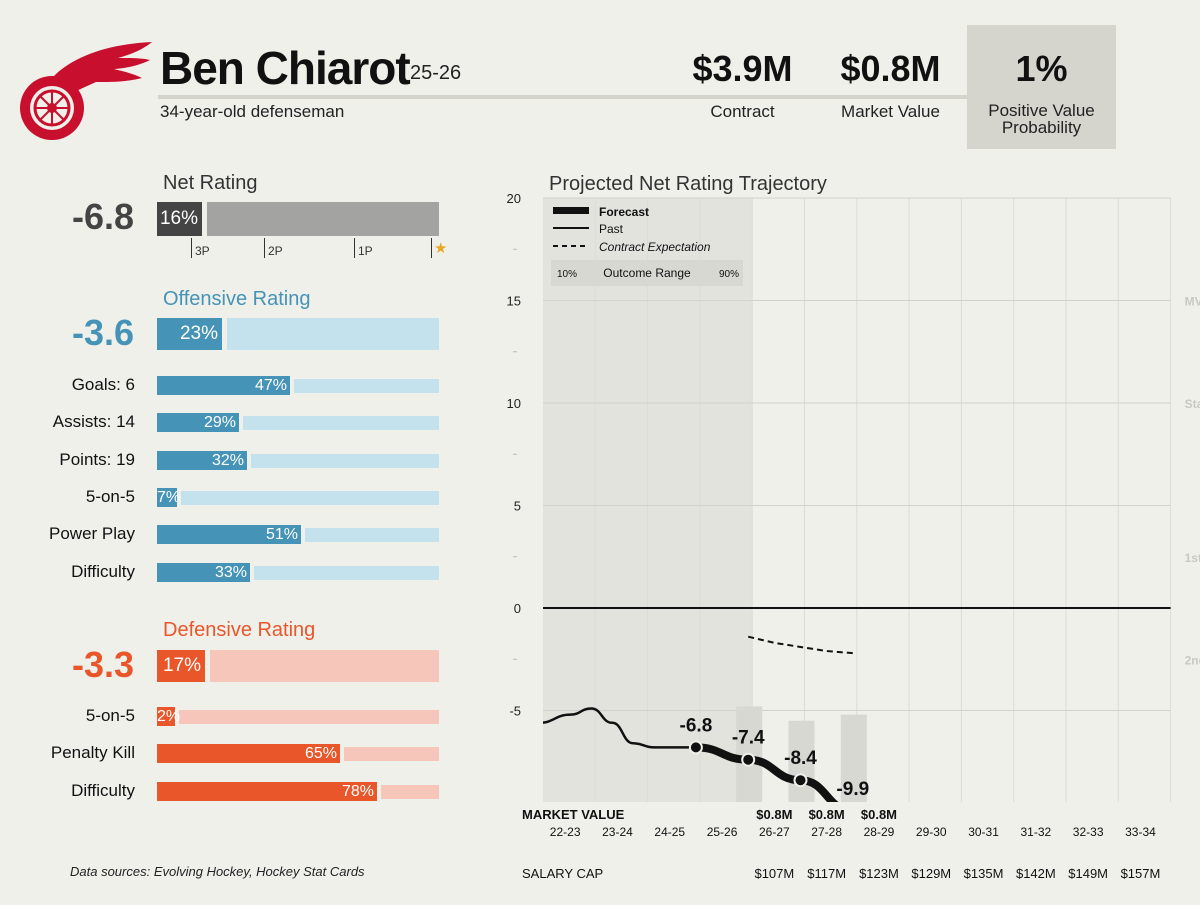  I want to click on positive-value-box, so click(1041, 87).